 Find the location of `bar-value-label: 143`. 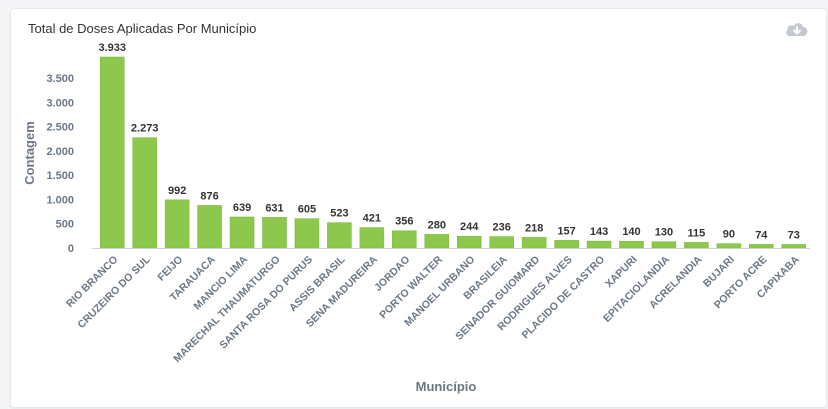

bar-value-label: 143 is located at coordinates (599, 232).